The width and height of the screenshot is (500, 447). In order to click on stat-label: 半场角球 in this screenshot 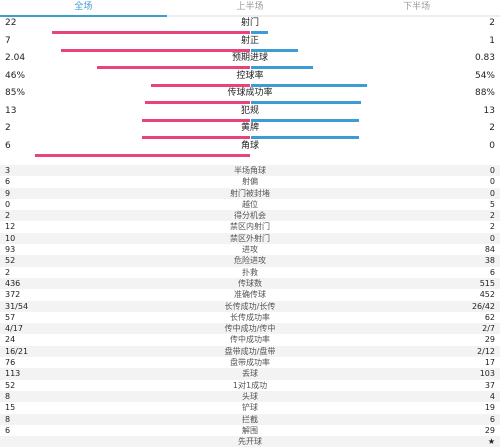, I will do `click(250, 170)`.